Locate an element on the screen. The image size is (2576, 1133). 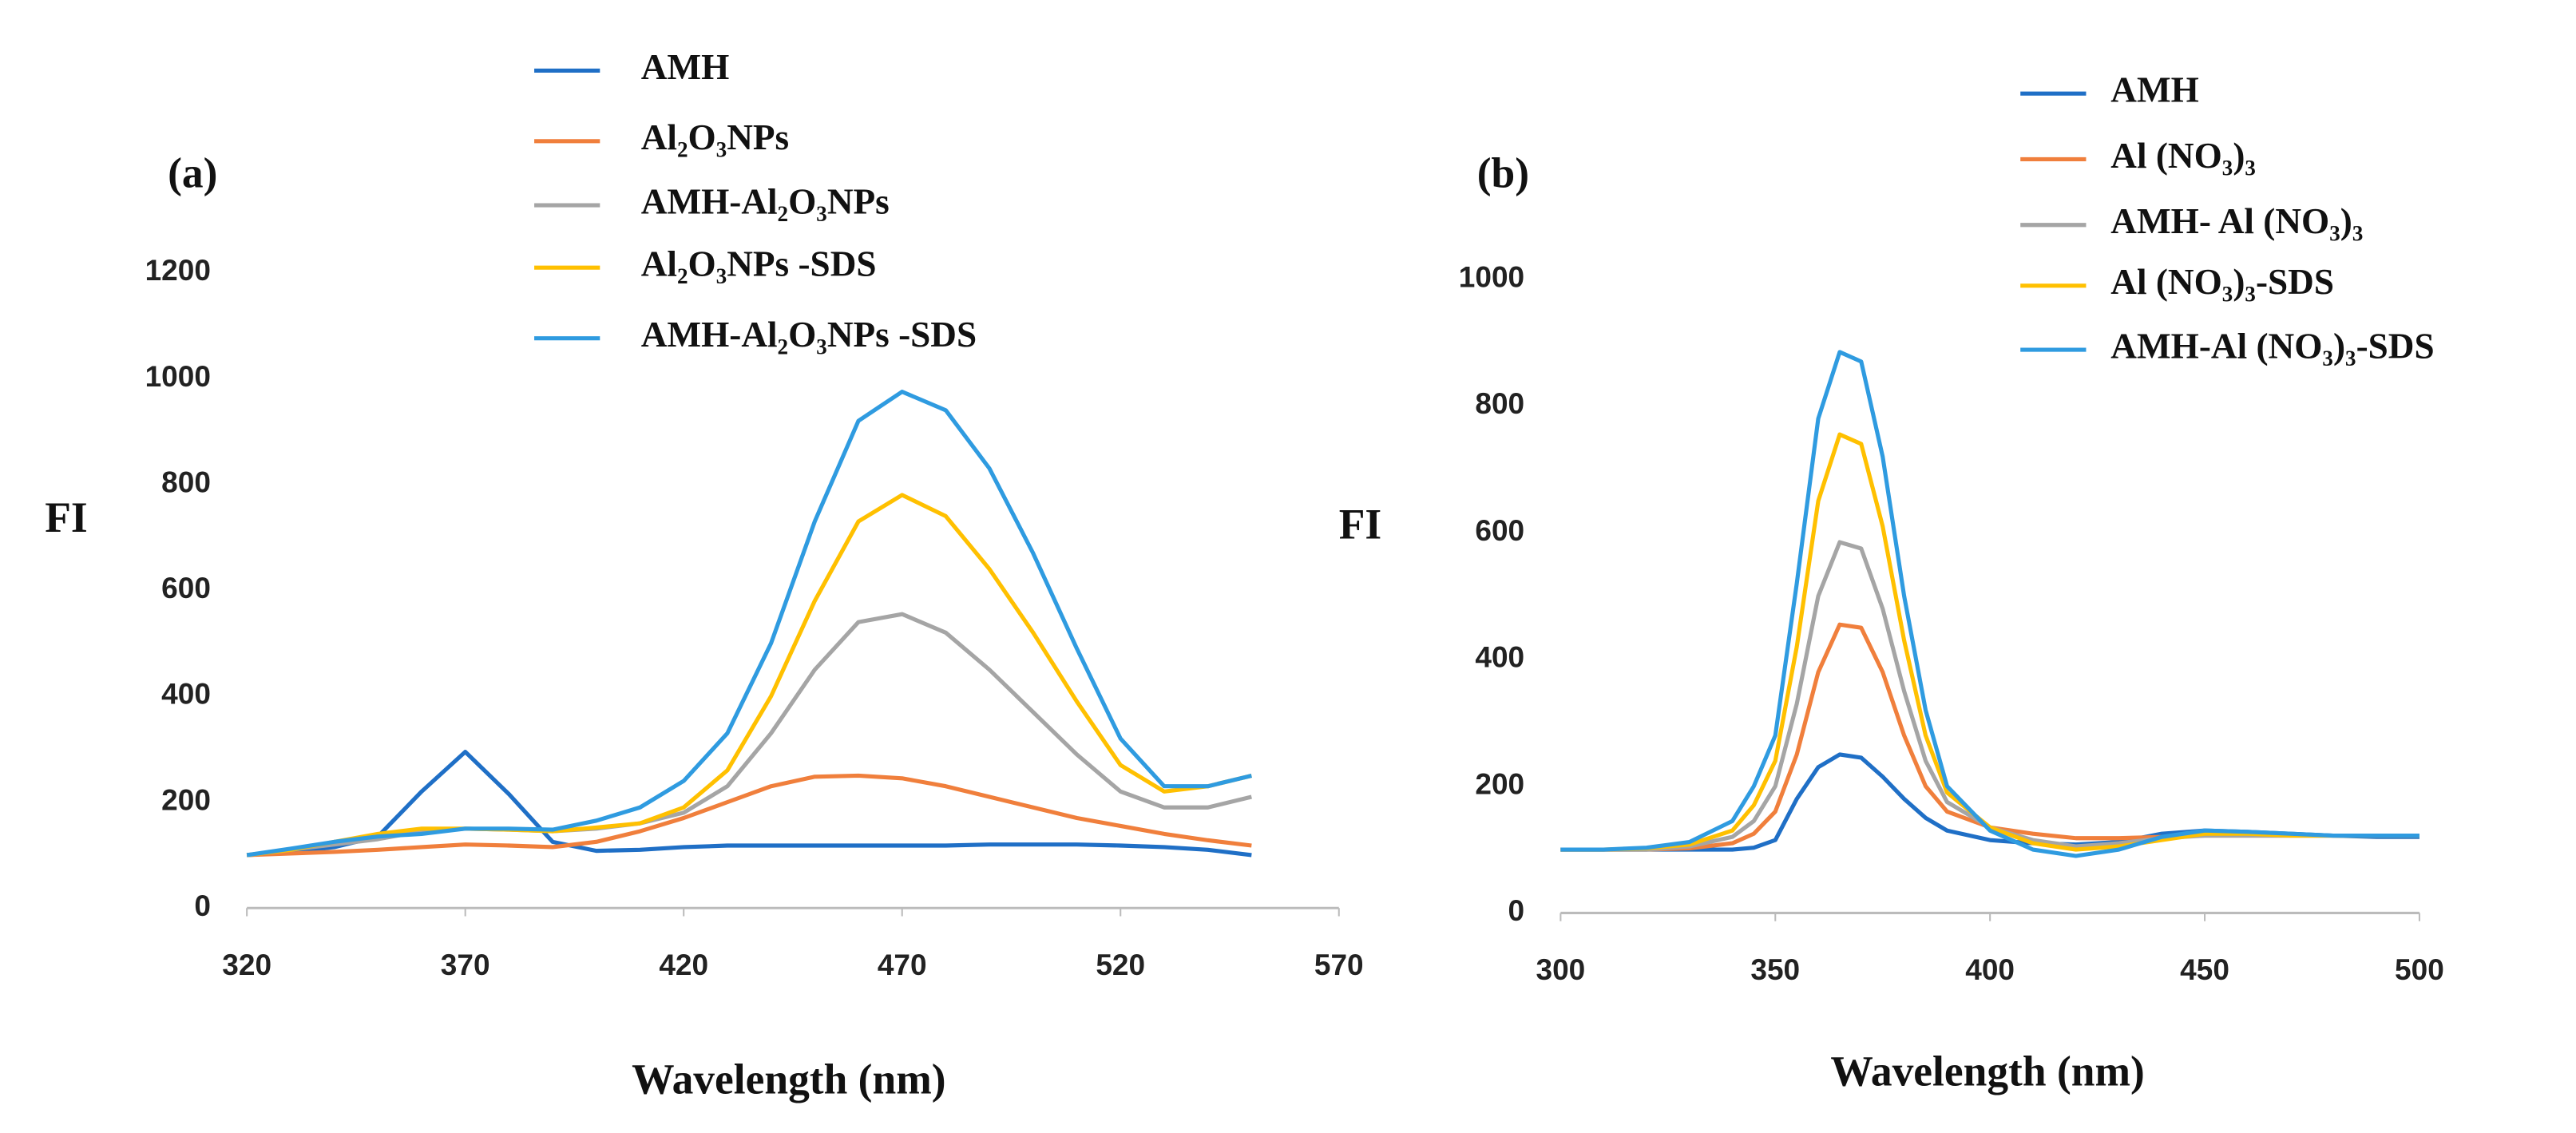
x-tick-label: 350 is located at coordinates (1775, 969).